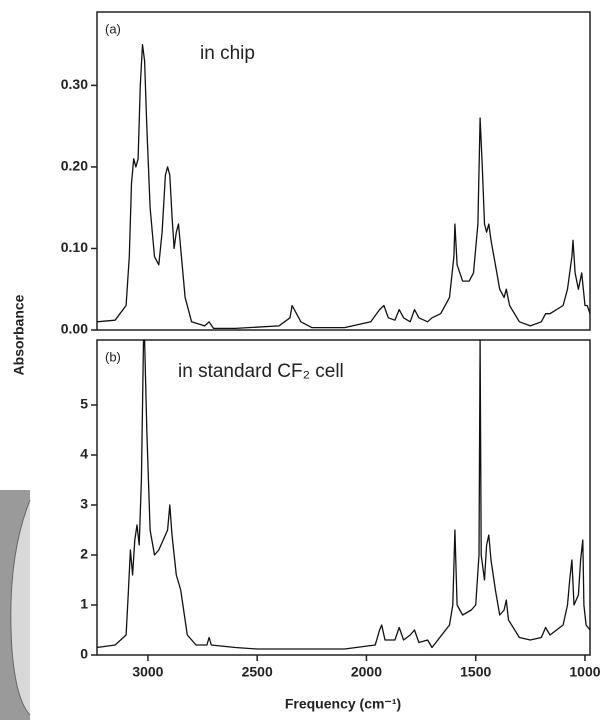 The height and width of the screenshot is (725, 610). Describe the element at coordinates (584, 672) in the screenshot. I see `x-tick-label: 1000` at that location.